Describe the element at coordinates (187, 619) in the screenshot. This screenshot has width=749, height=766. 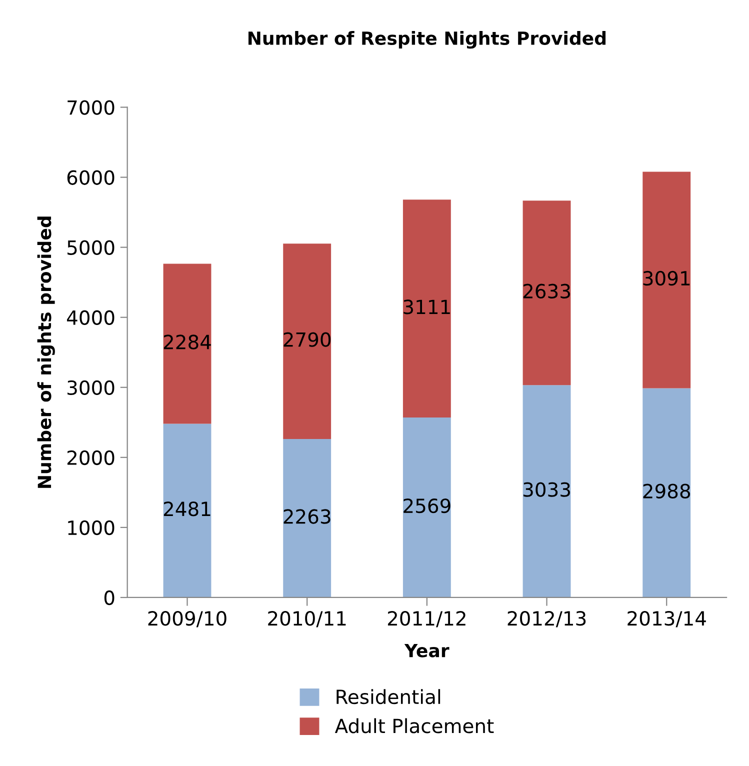
I see `x-tick-label: 2009/10` at that location.